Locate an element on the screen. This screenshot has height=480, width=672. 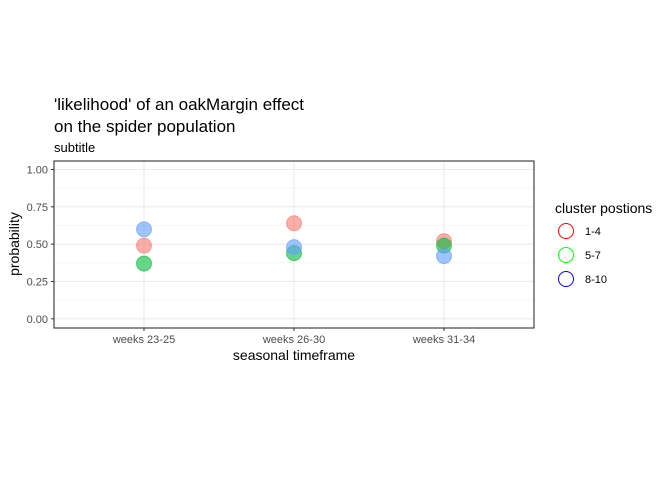
x-axis-title: seasonal timeframe is located at coordinates (294, 355).